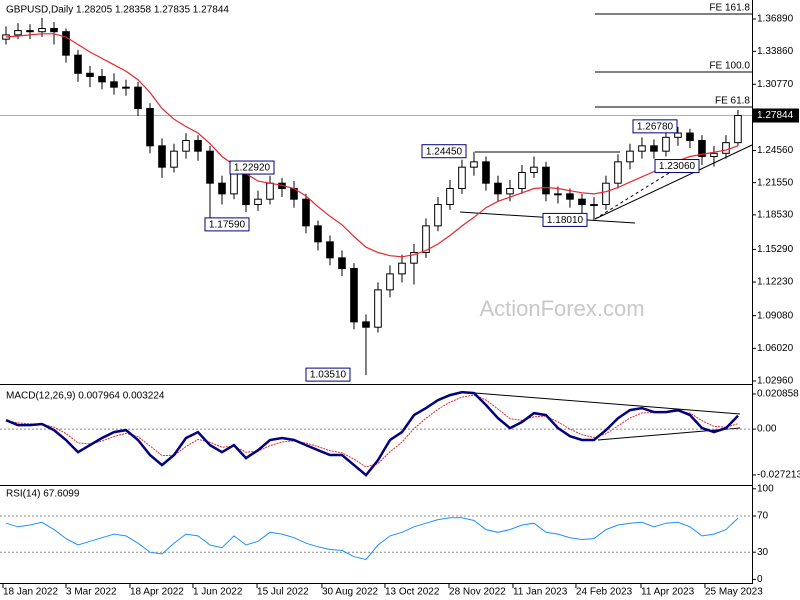 The width and height of the screenshot is (800, 600). I want to click on x-tick-label: 28 Nov 2022, so click(477, 592).